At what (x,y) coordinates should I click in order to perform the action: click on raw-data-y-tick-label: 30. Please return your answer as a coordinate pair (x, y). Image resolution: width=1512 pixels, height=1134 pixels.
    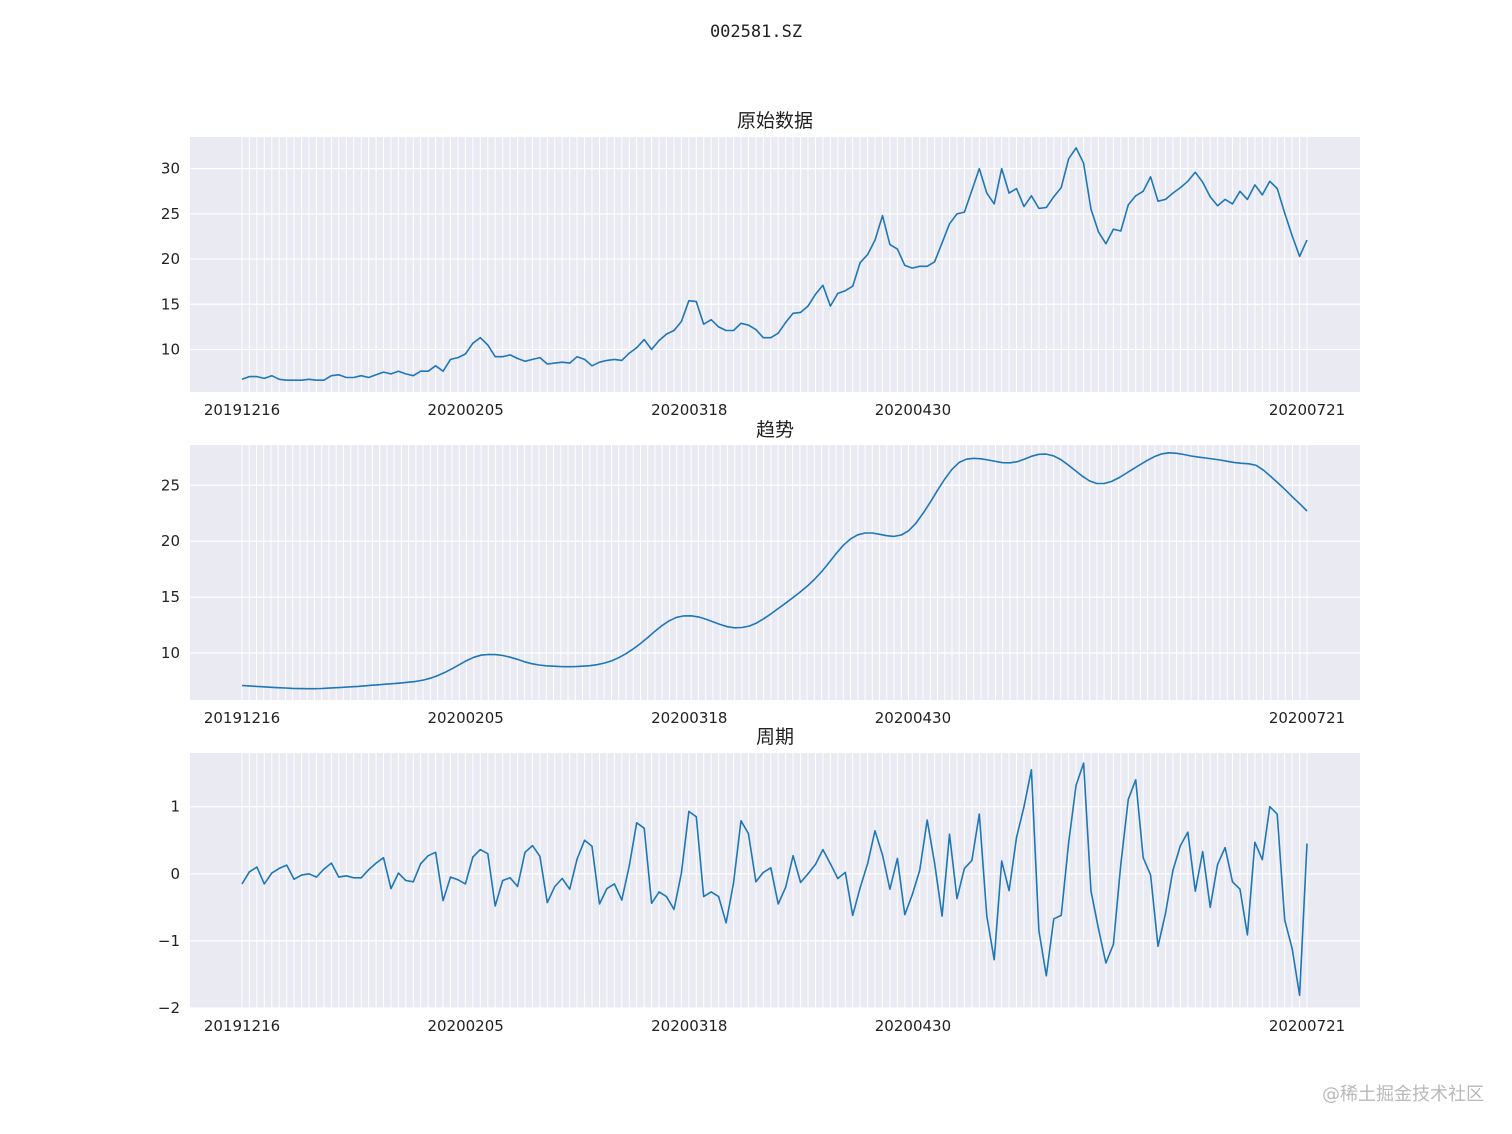
    Looking at the image, I should click on (170, 169).